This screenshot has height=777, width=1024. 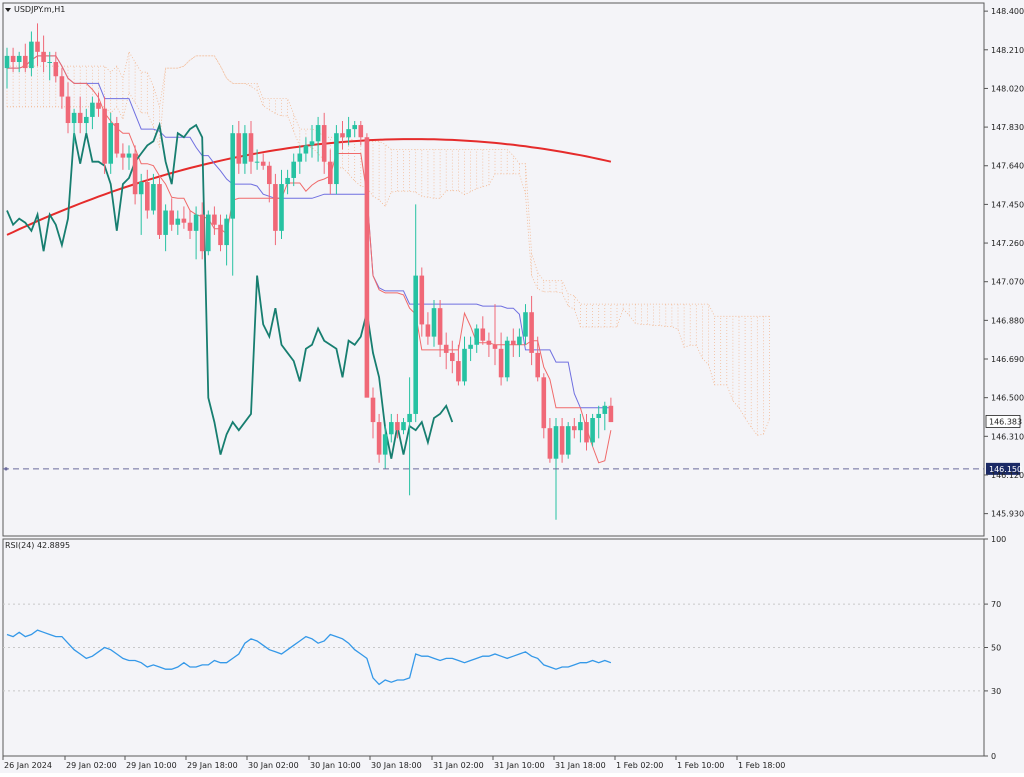 What do you see at coordinates (309, 187) in the screenshot?
I see `sma-line` at bounding box center [309, 187].